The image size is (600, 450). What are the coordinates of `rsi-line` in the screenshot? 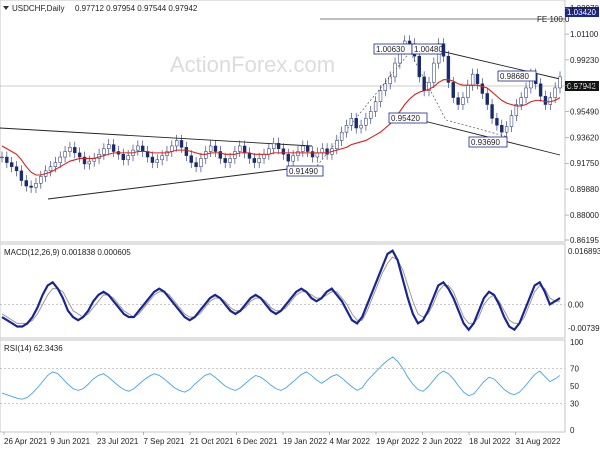 It's located at (281, 378).